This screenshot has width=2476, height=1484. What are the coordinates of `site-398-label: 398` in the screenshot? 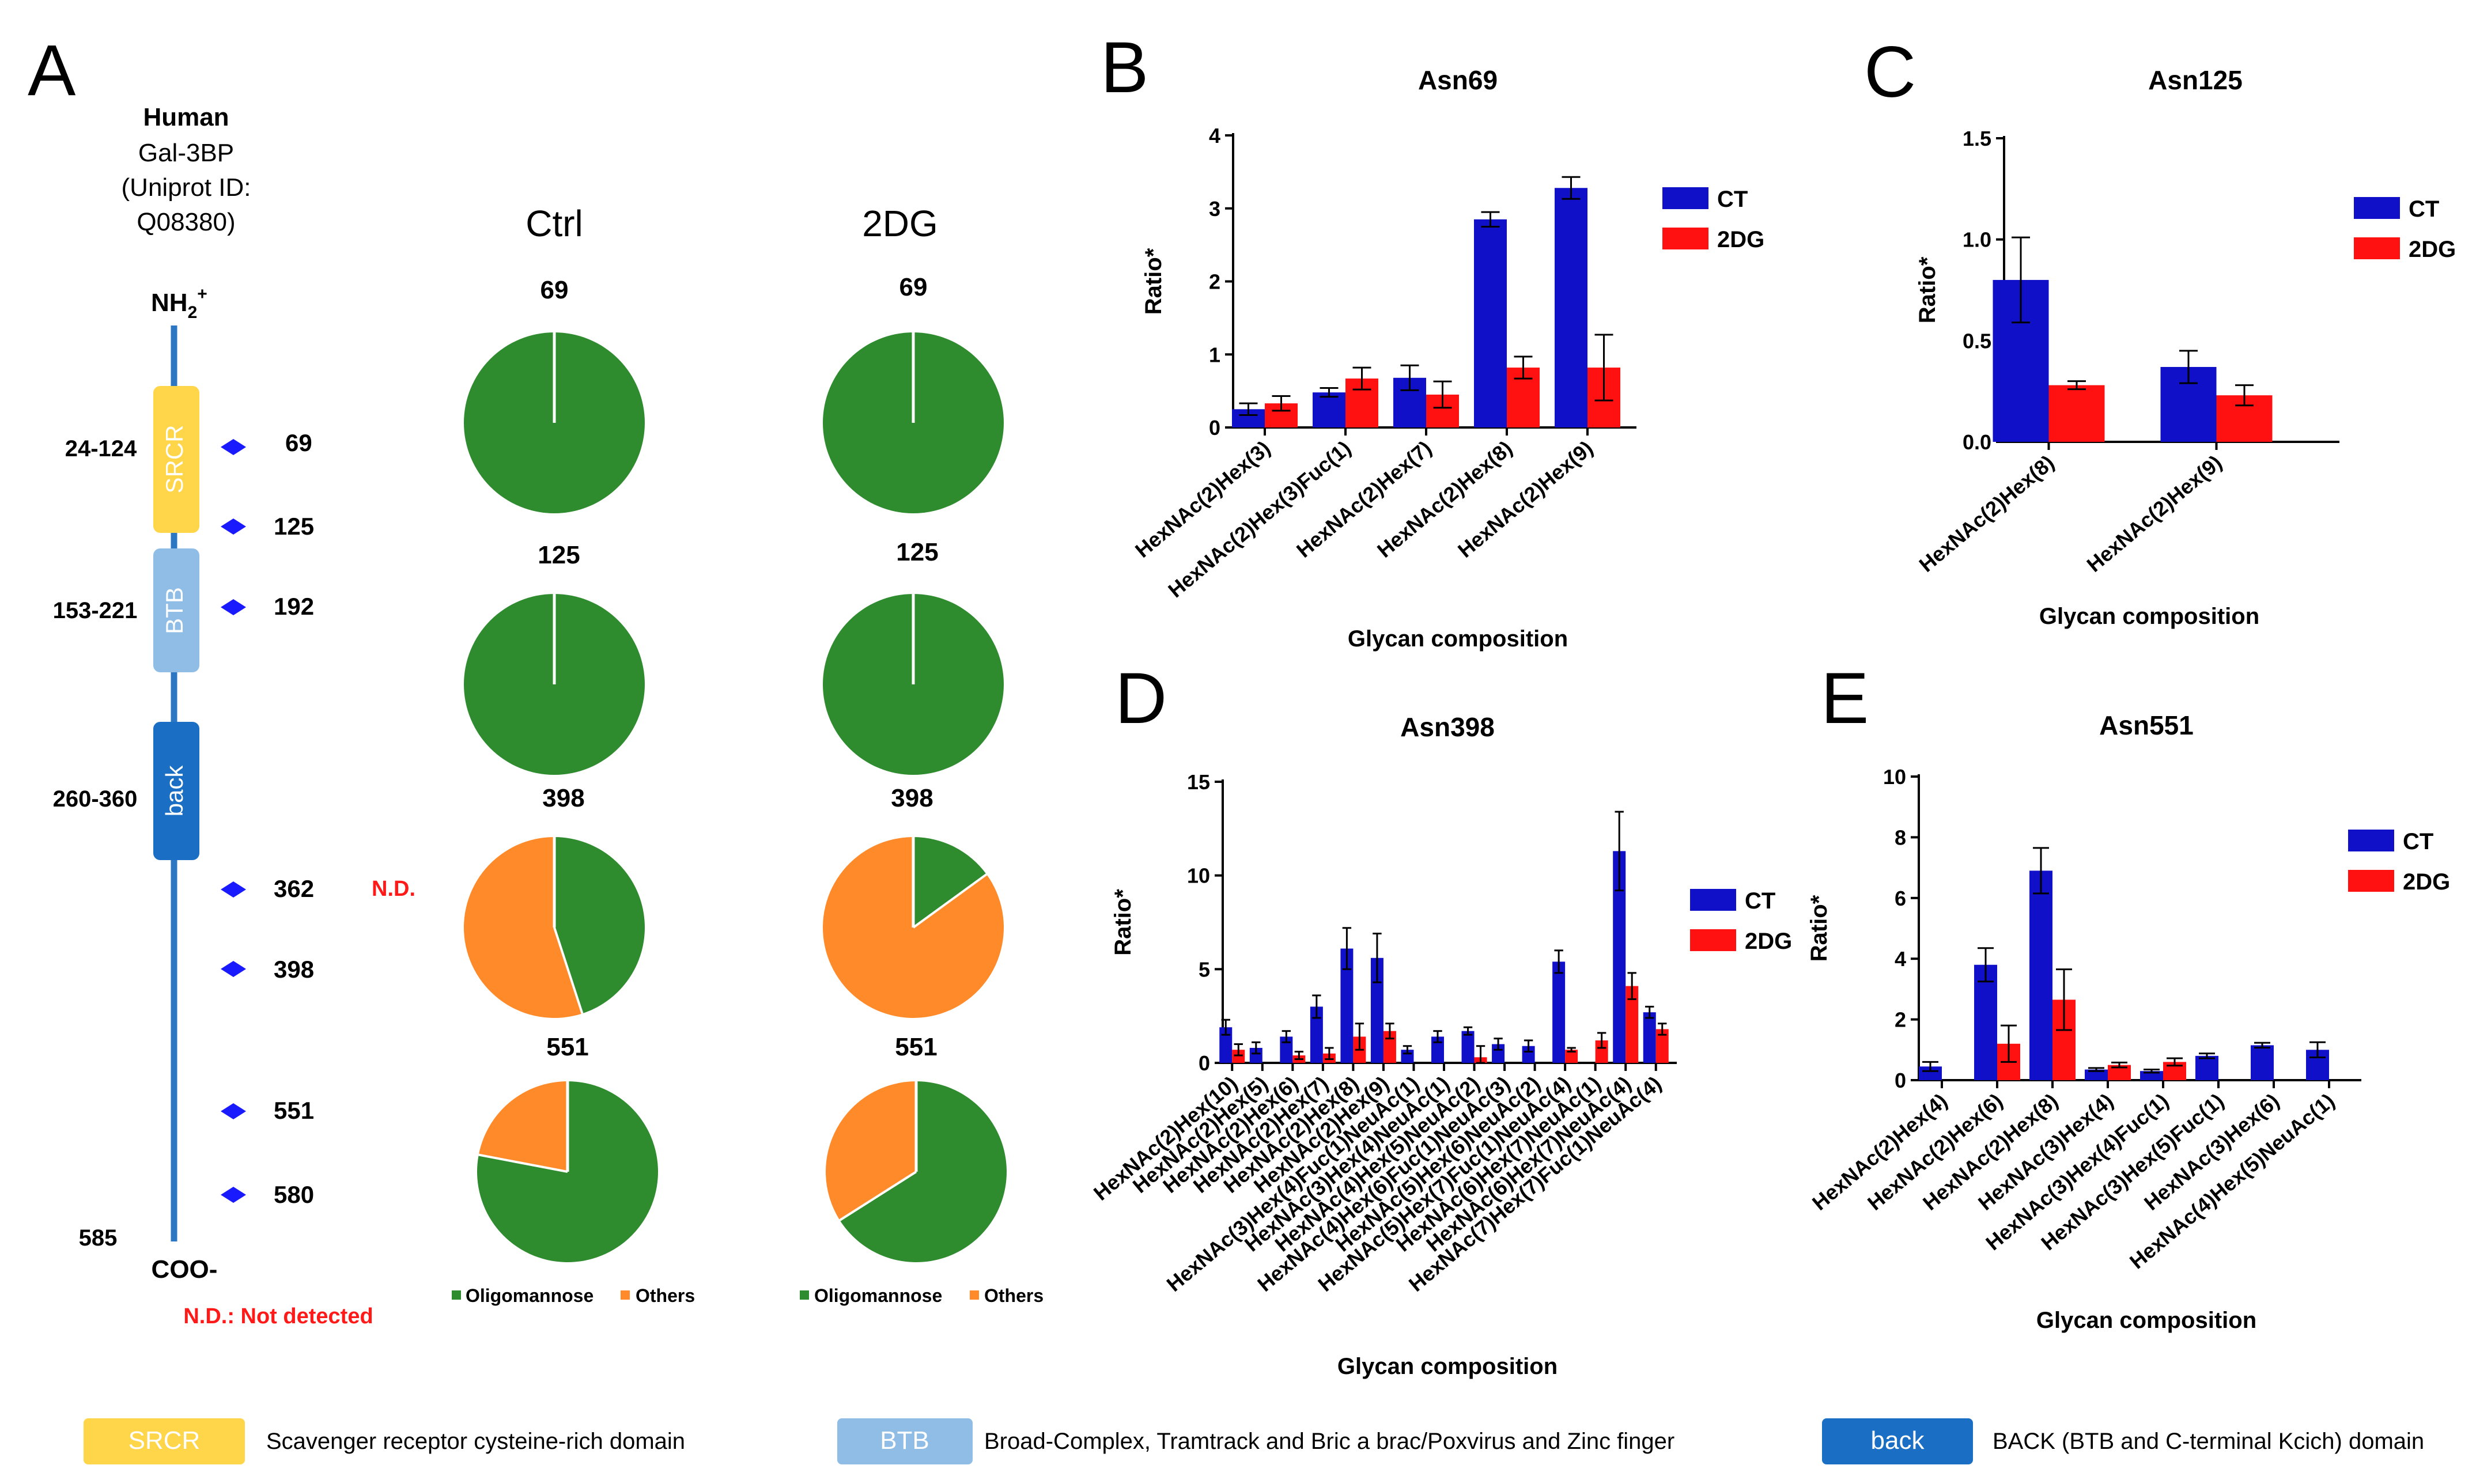 It's located at (294, 969).